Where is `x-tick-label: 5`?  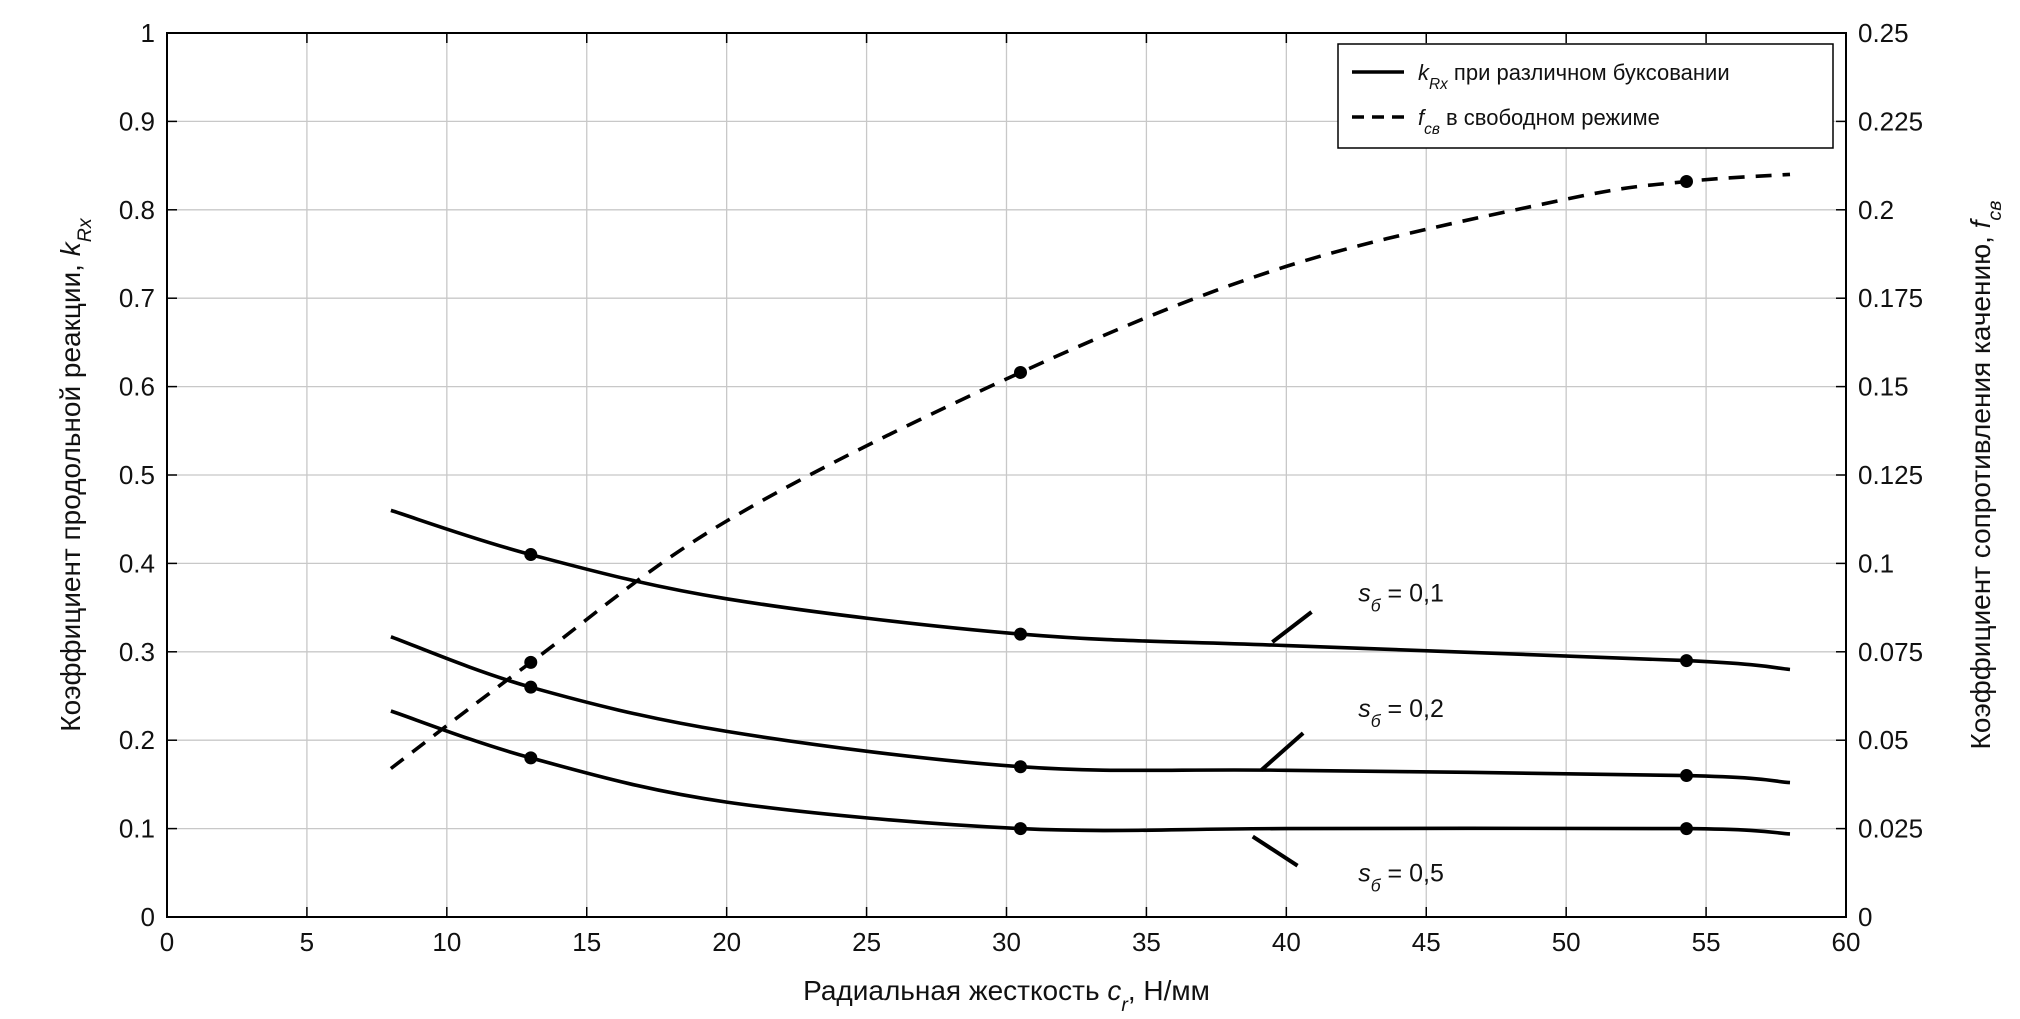
x-tick-label: 5 is located at coordinates (307, 942).